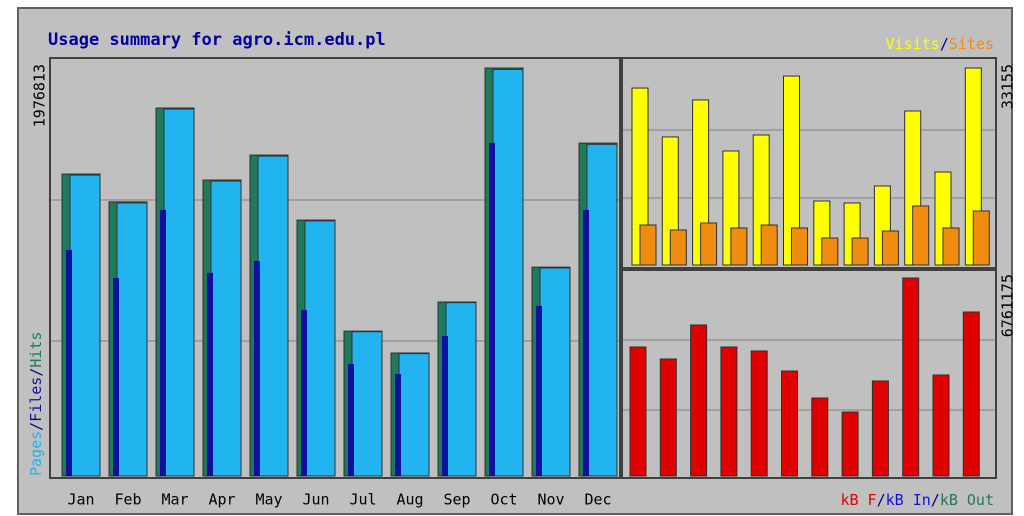  I want to click on legend-entry: Sites, so click(971, 44).